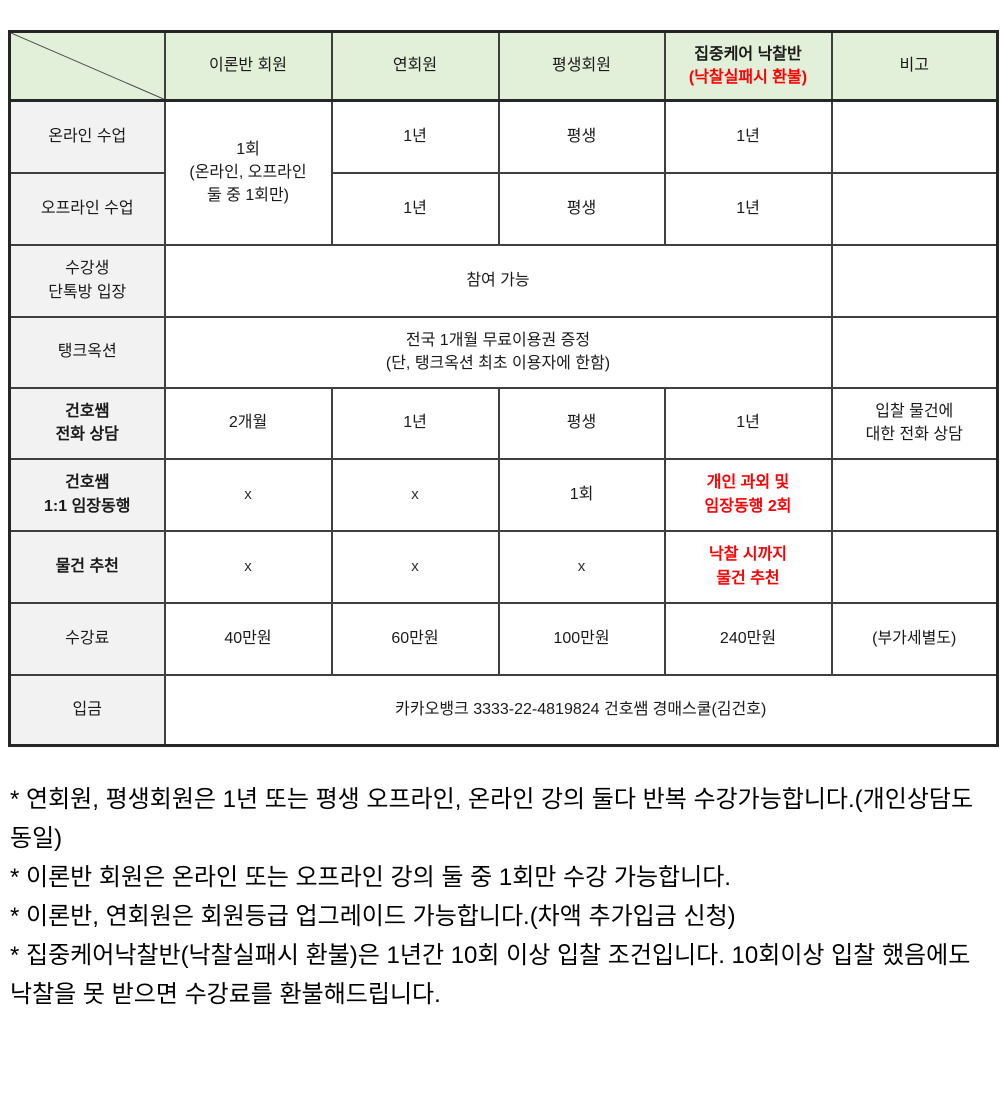 The image size is (1000, 1100). What do you see at coordinates (914, 136) in the screenshot?
I see `cell-online-note` at bounding box center [914, 136].